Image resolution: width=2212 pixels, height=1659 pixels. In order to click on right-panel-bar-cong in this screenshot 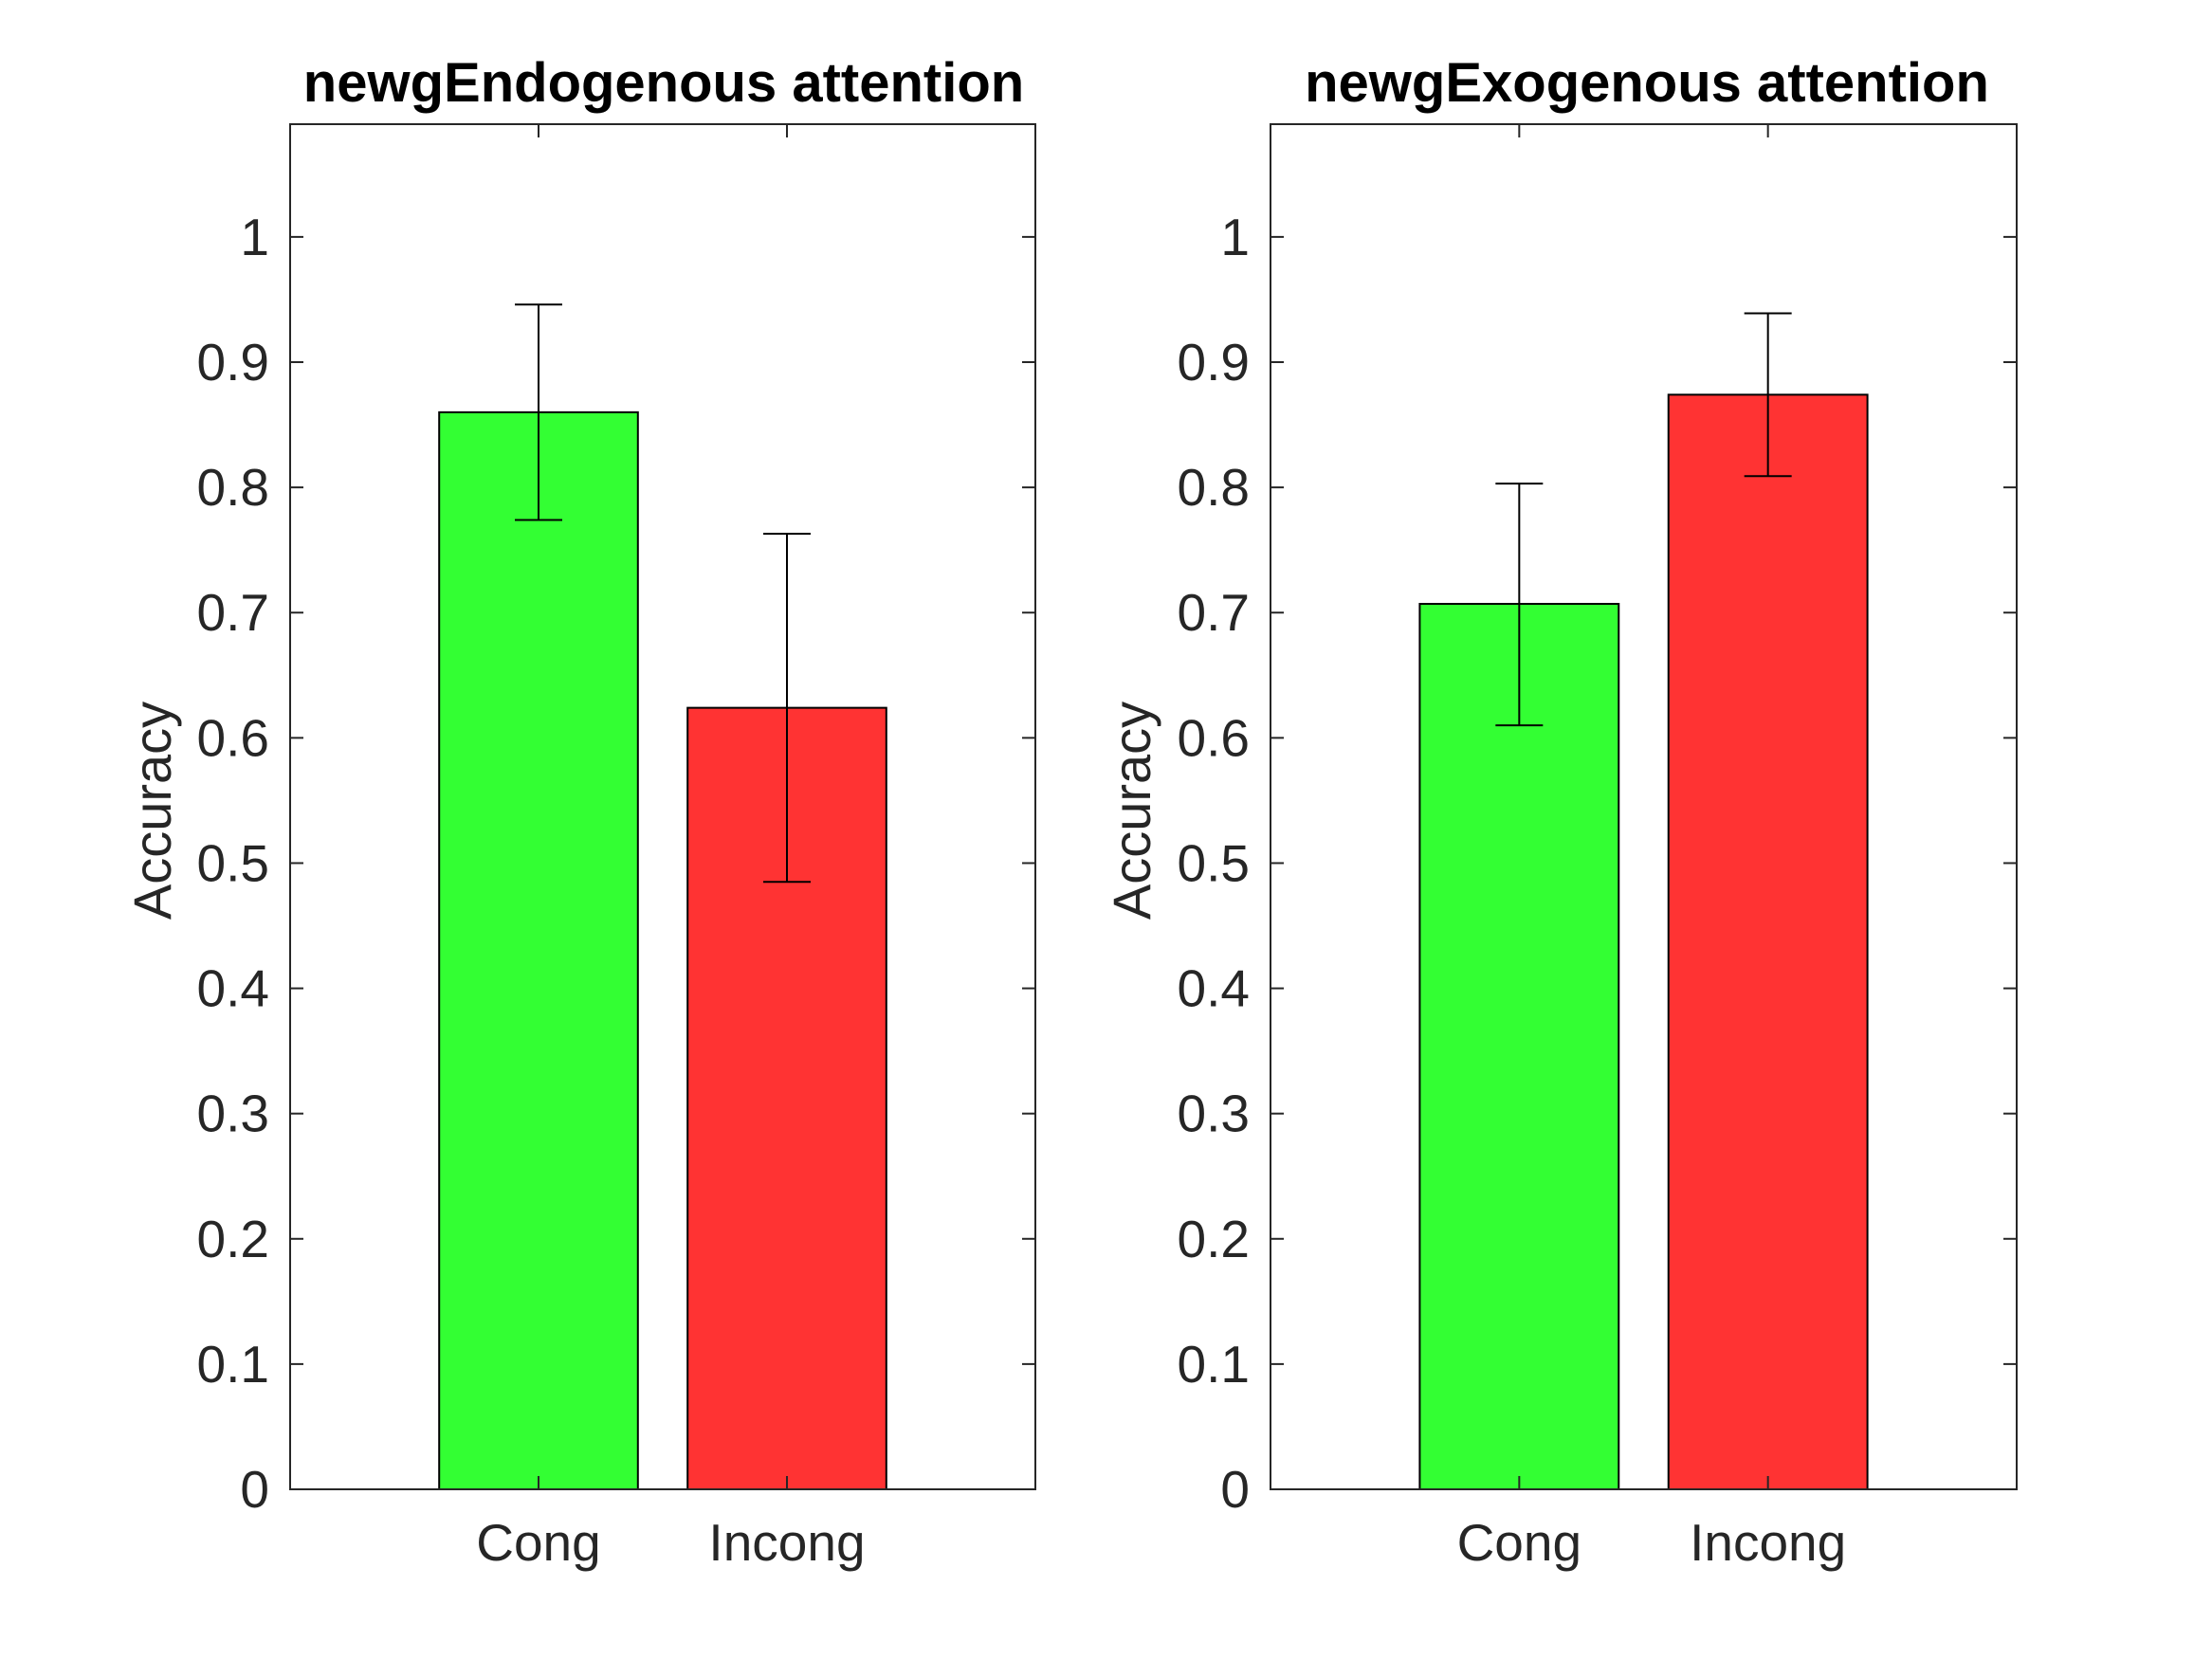, I will do `click(1519, 1046)`.